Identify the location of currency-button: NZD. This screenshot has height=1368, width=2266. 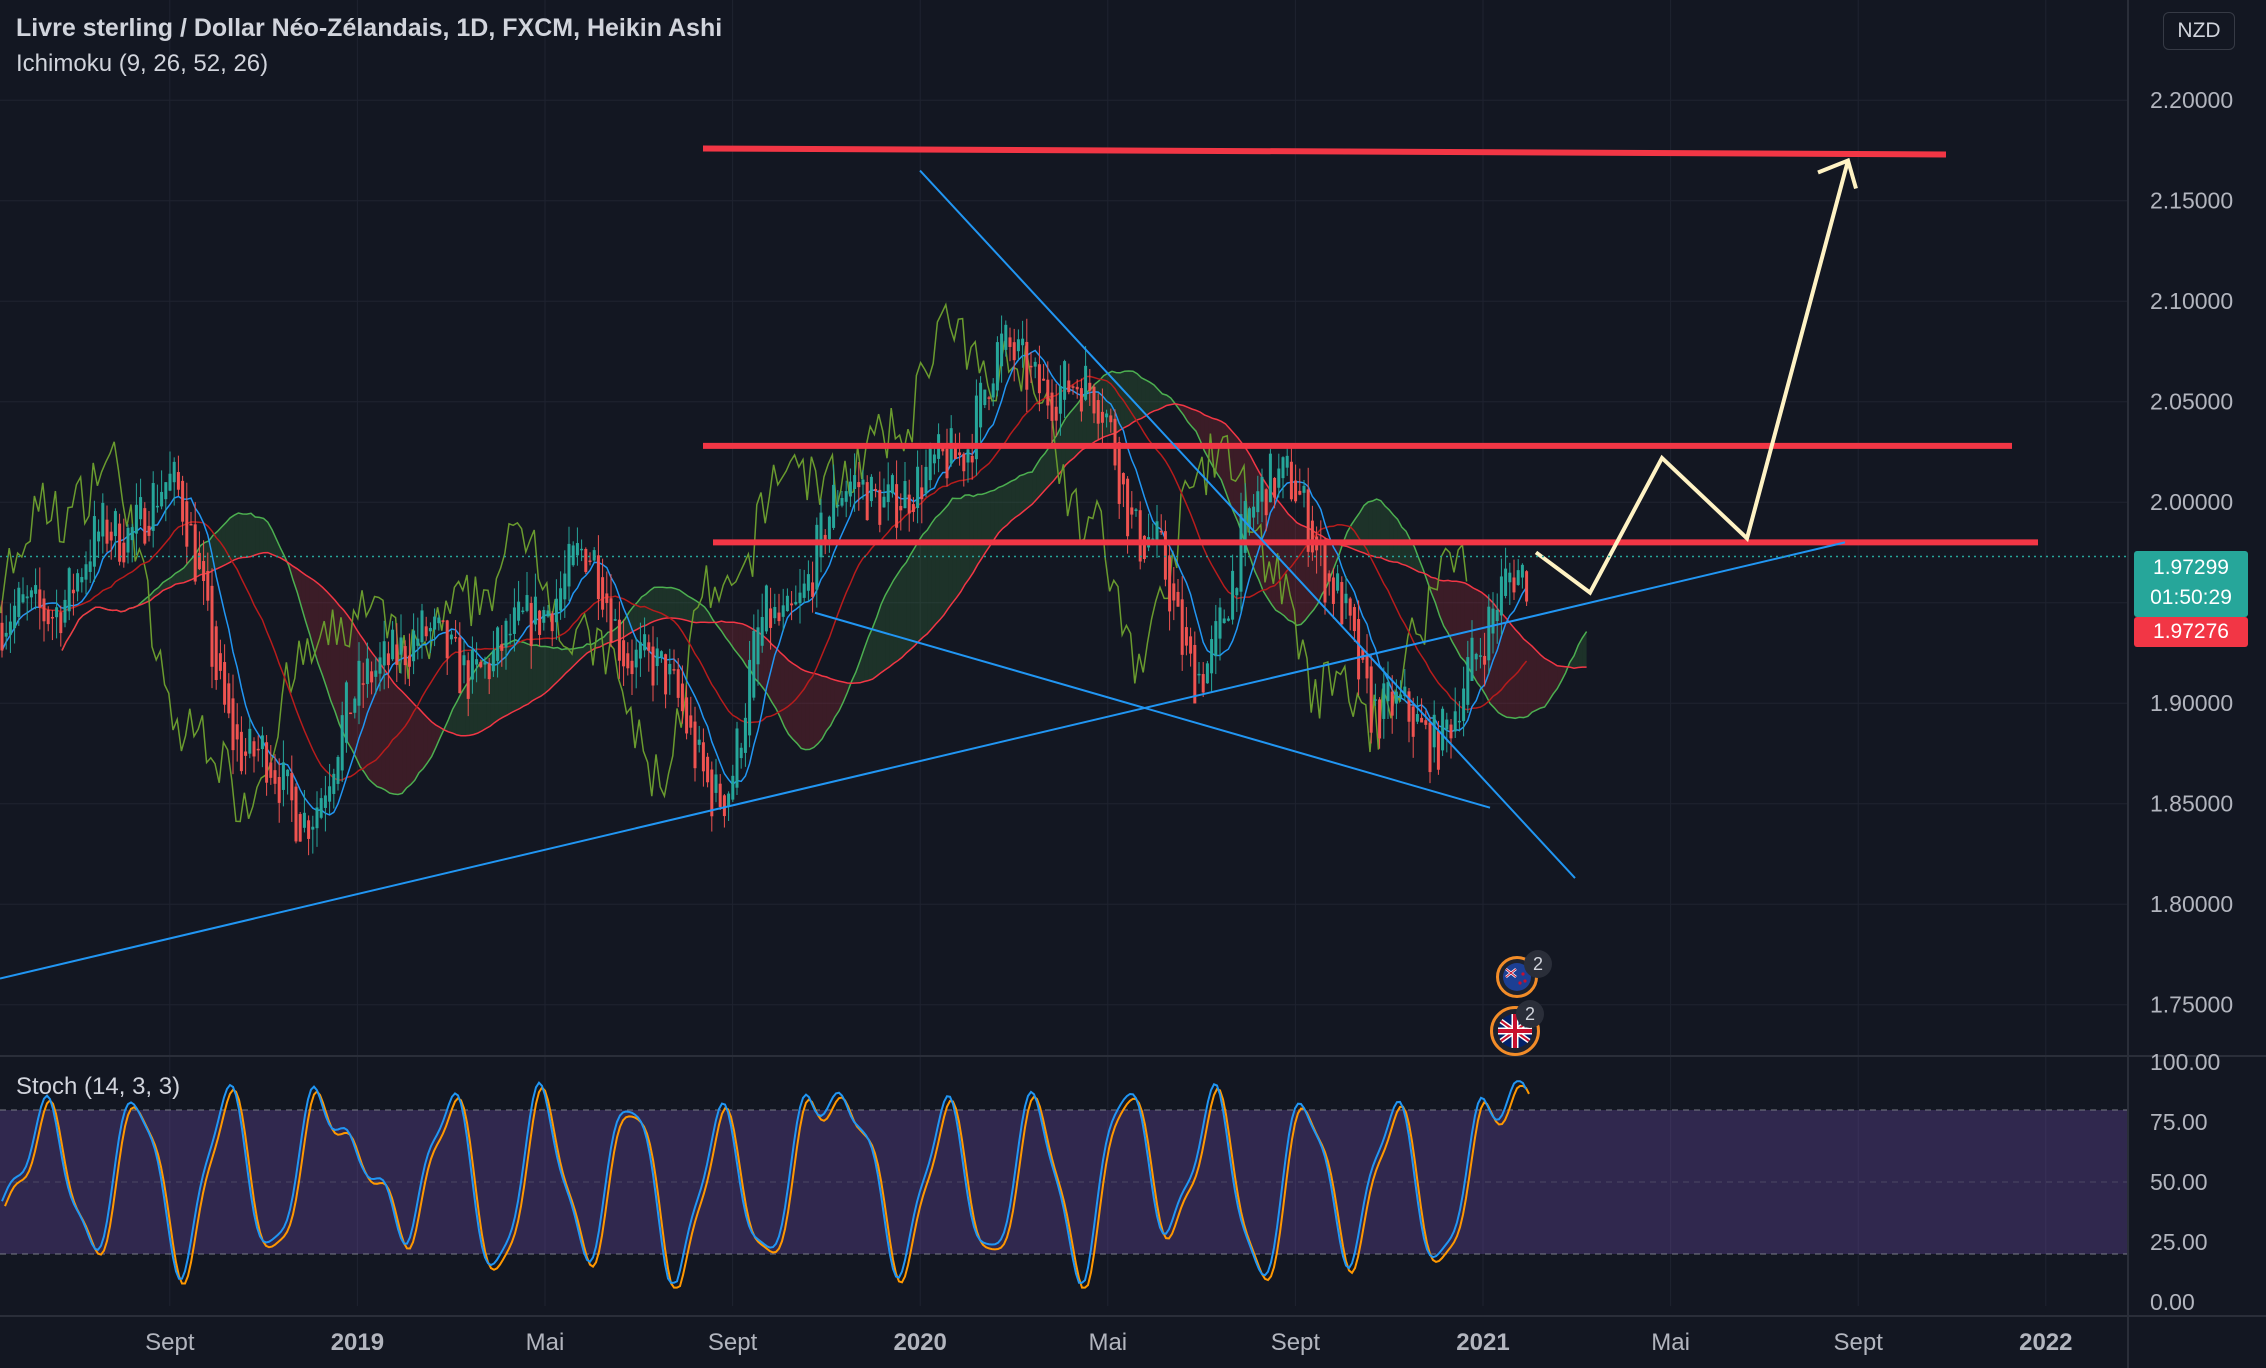
(2199, 31).